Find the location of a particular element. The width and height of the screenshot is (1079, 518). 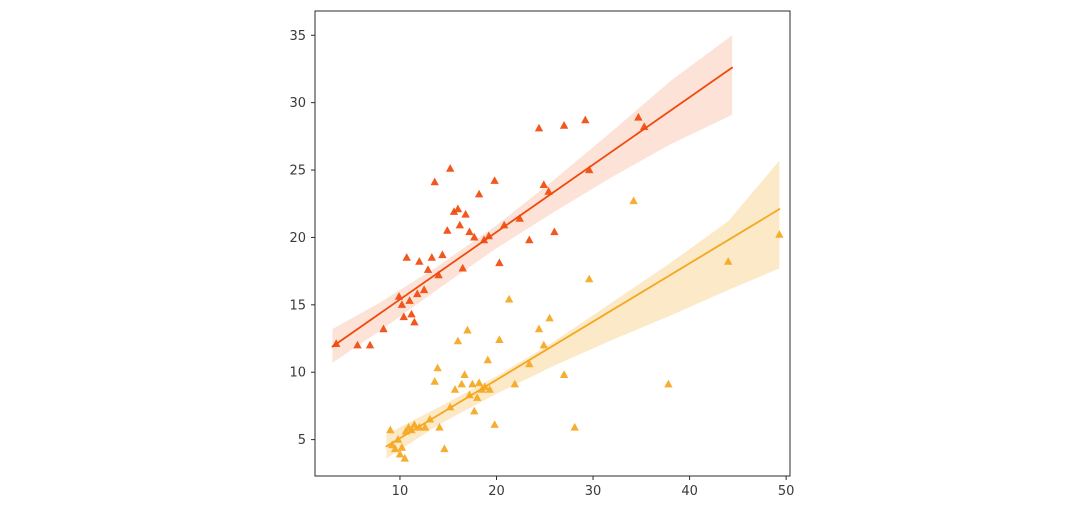

x-tick-label: 30 is located at coordinates (593, 491).